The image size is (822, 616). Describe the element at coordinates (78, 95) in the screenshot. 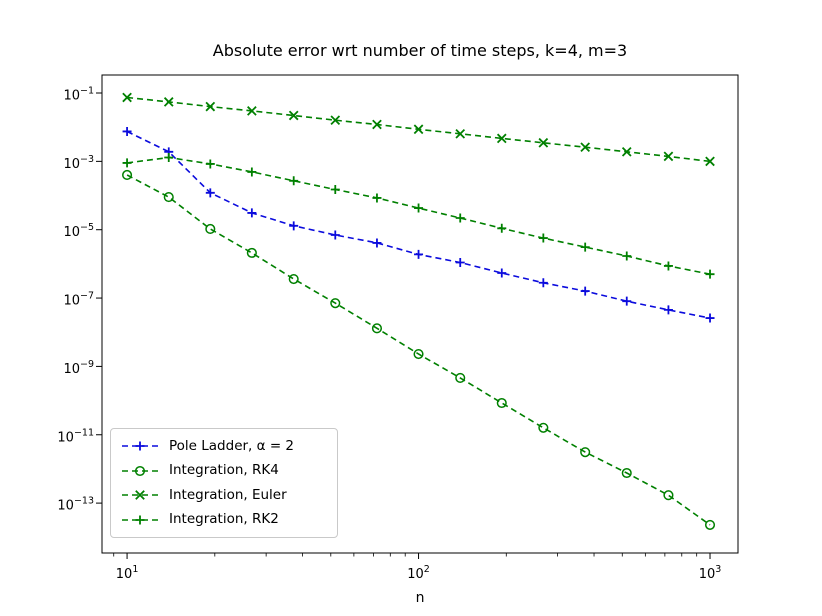

I see `y-axis-tick-label: 10⁻¹` at that location.